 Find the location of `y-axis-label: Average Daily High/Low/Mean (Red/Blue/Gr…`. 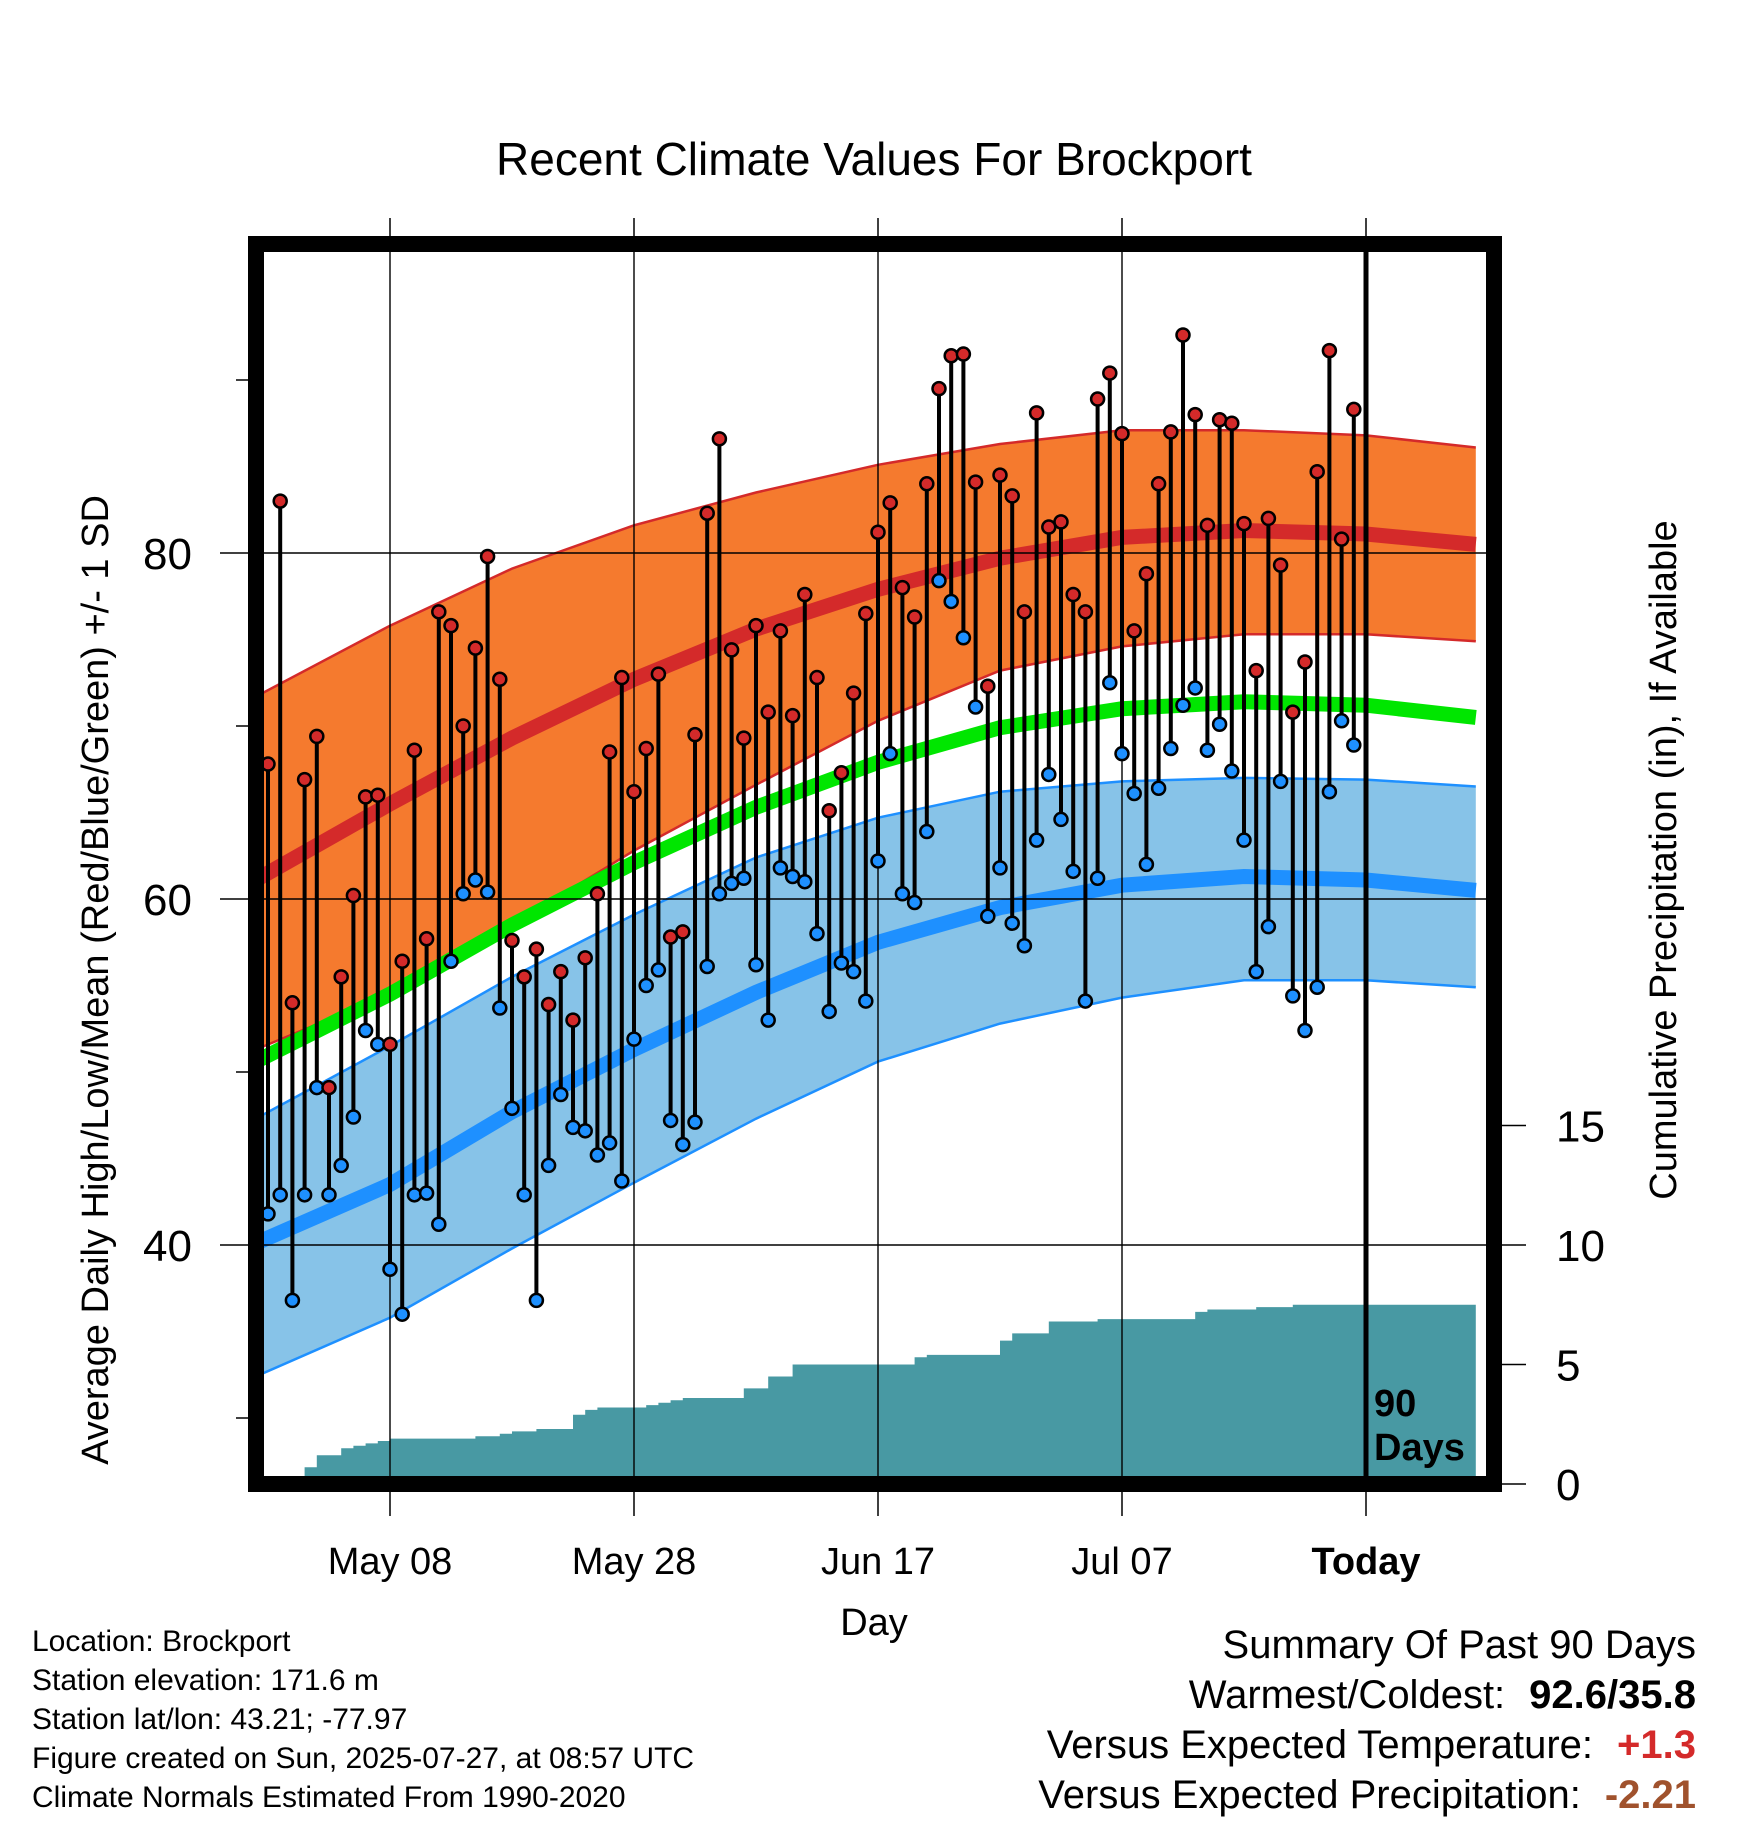

y-axis-label: Average Daily High/Low/Mean (Red/Blue/Gr… is located at coordinates (96, 980).